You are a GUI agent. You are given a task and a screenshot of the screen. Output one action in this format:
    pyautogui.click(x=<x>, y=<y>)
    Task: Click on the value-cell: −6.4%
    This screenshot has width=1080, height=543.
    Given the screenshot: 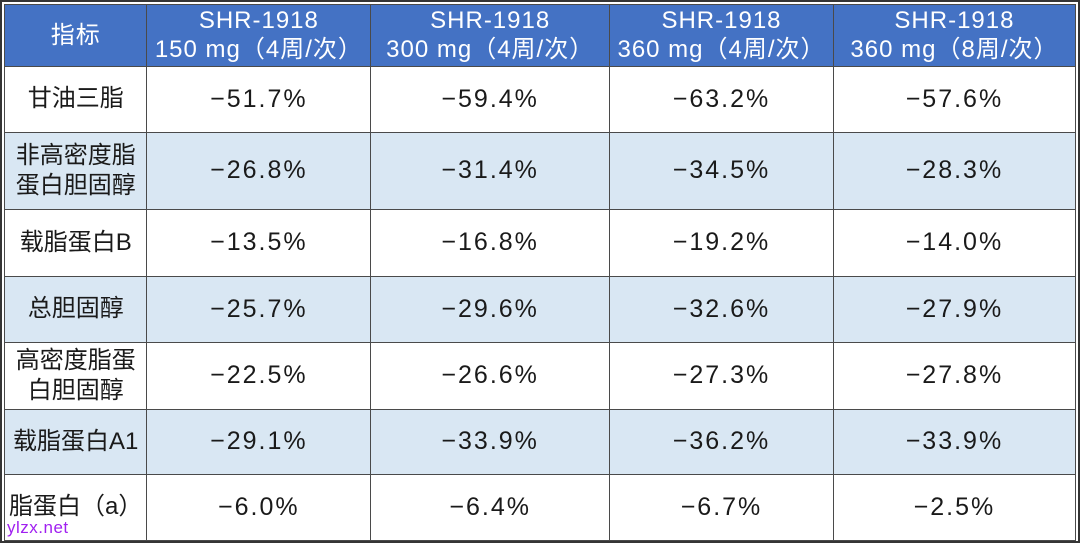 What is the action you would take?
    pyautogui.click(x=490, y=507)
    